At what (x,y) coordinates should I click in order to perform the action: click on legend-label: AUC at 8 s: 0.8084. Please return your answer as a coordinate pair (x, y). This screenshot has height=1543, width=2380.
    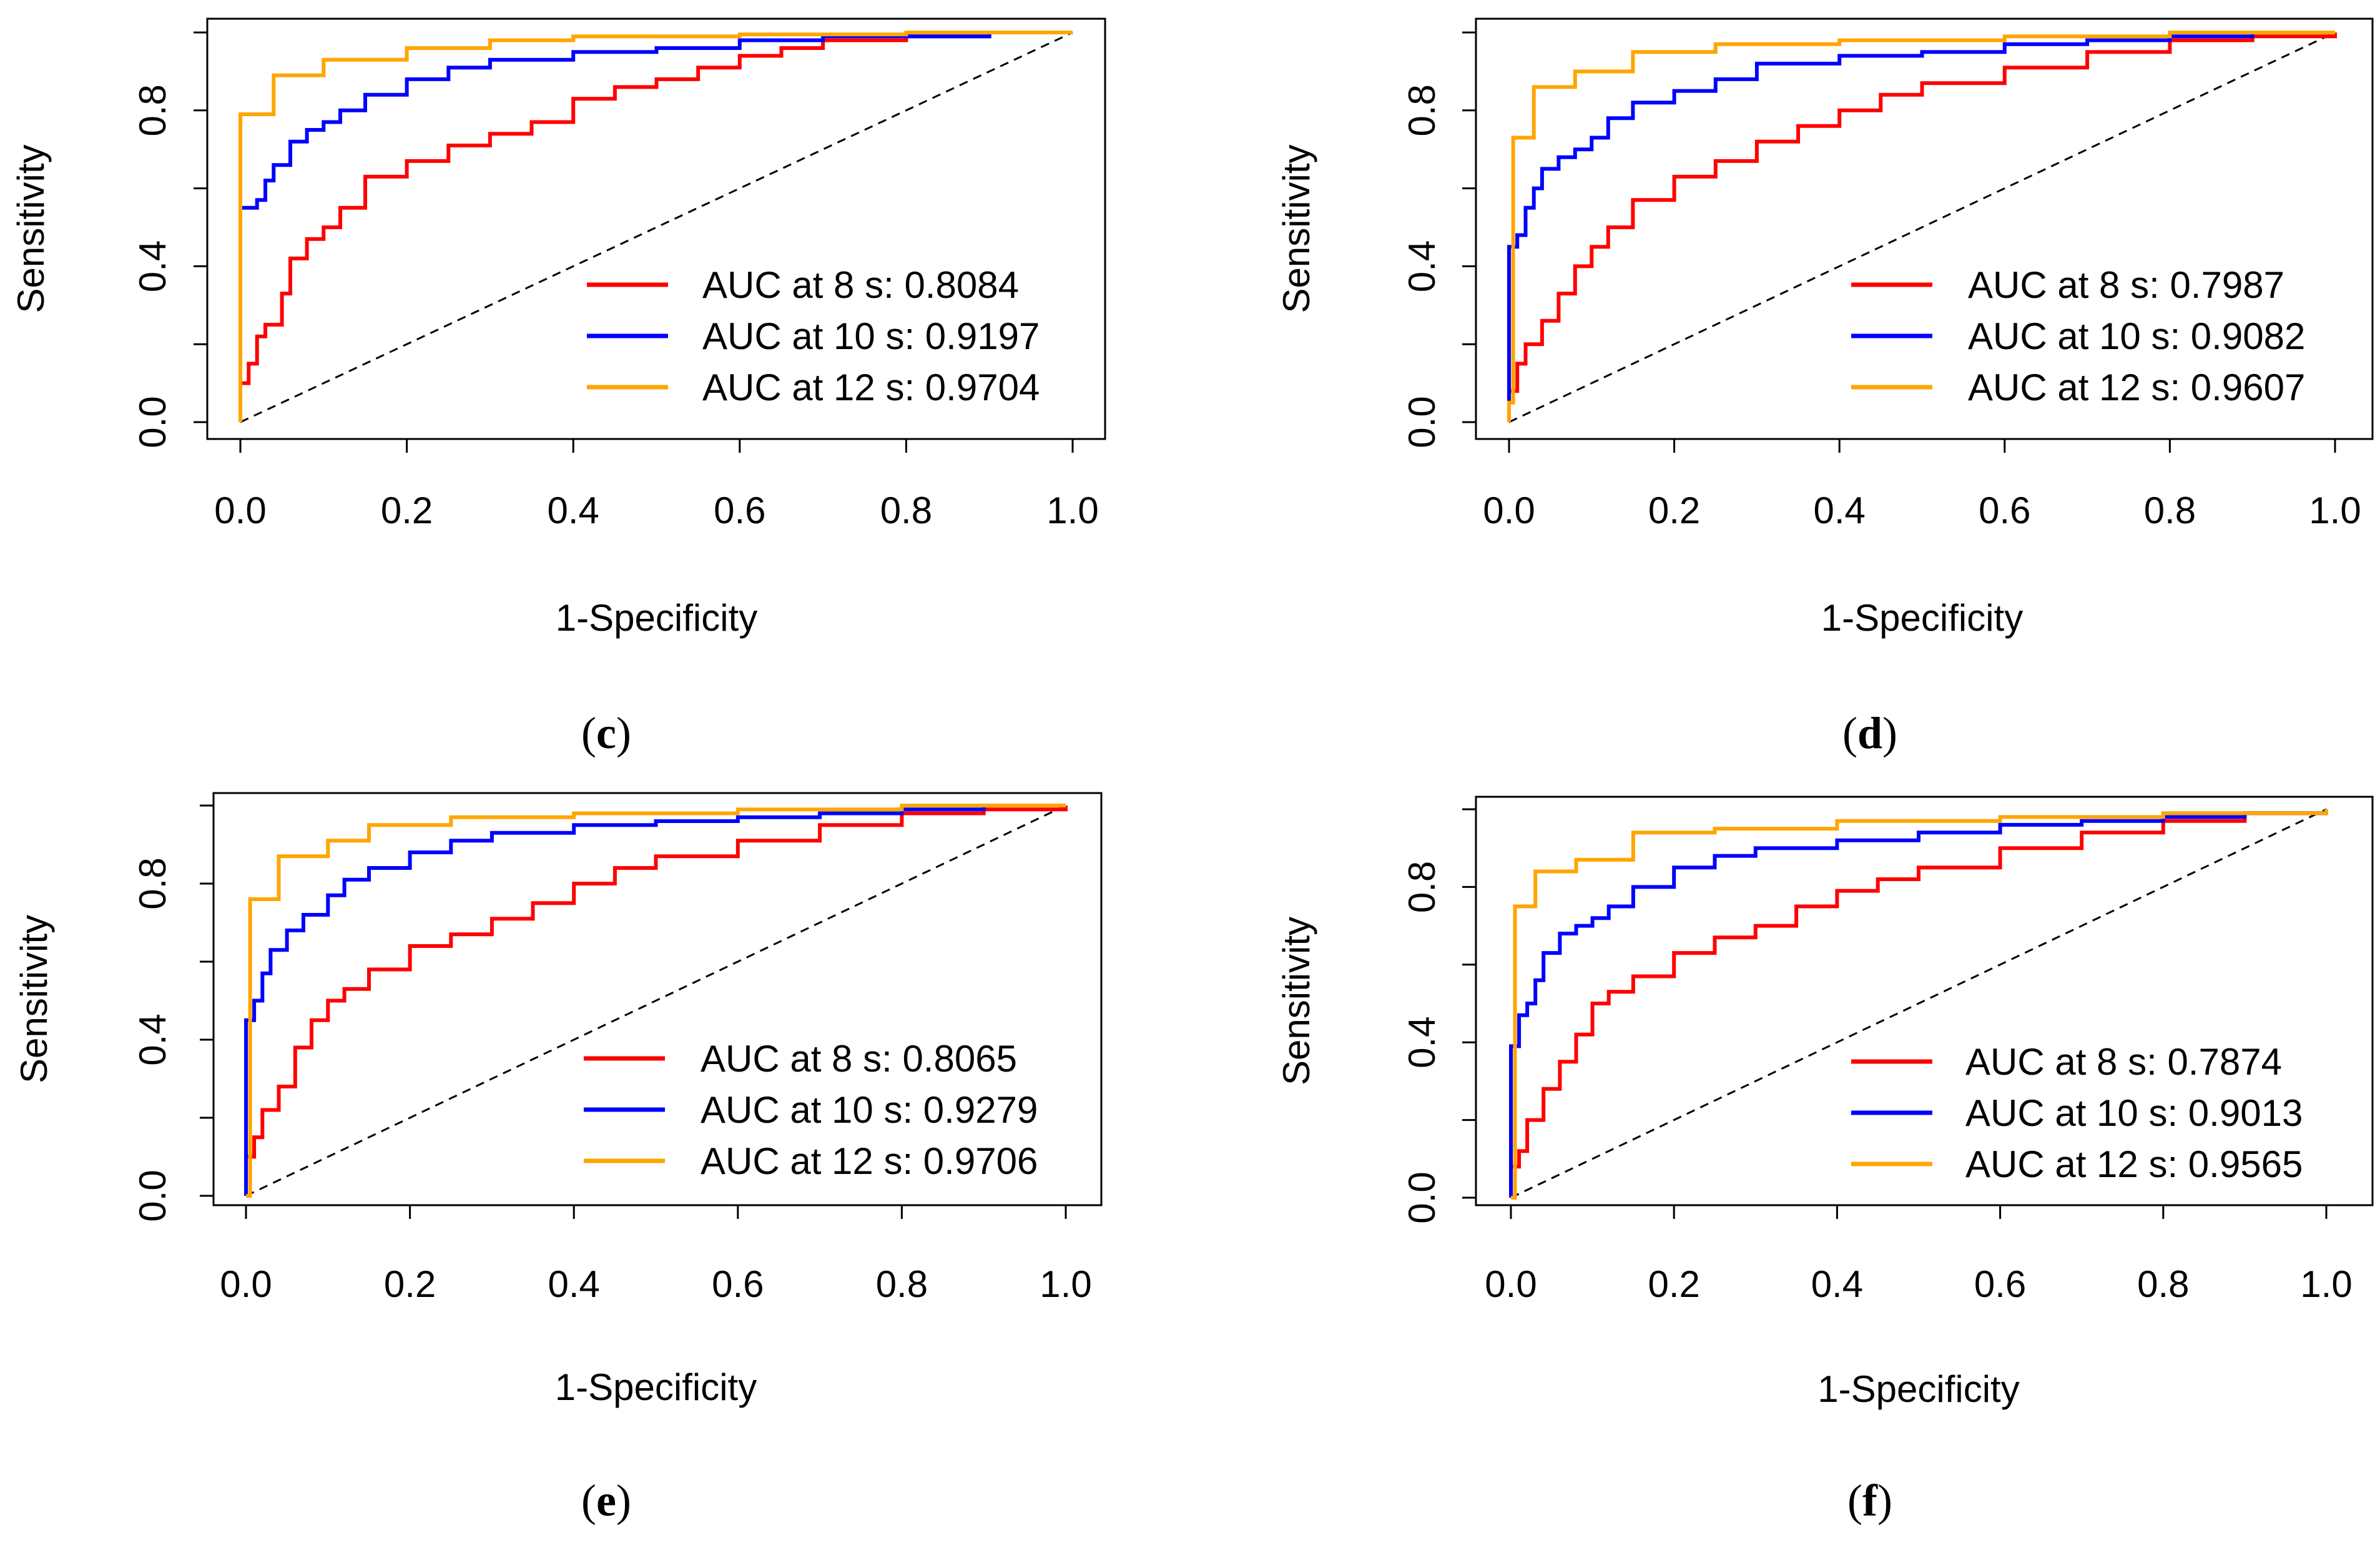
    Looking at the image, I should click on (861, 285).